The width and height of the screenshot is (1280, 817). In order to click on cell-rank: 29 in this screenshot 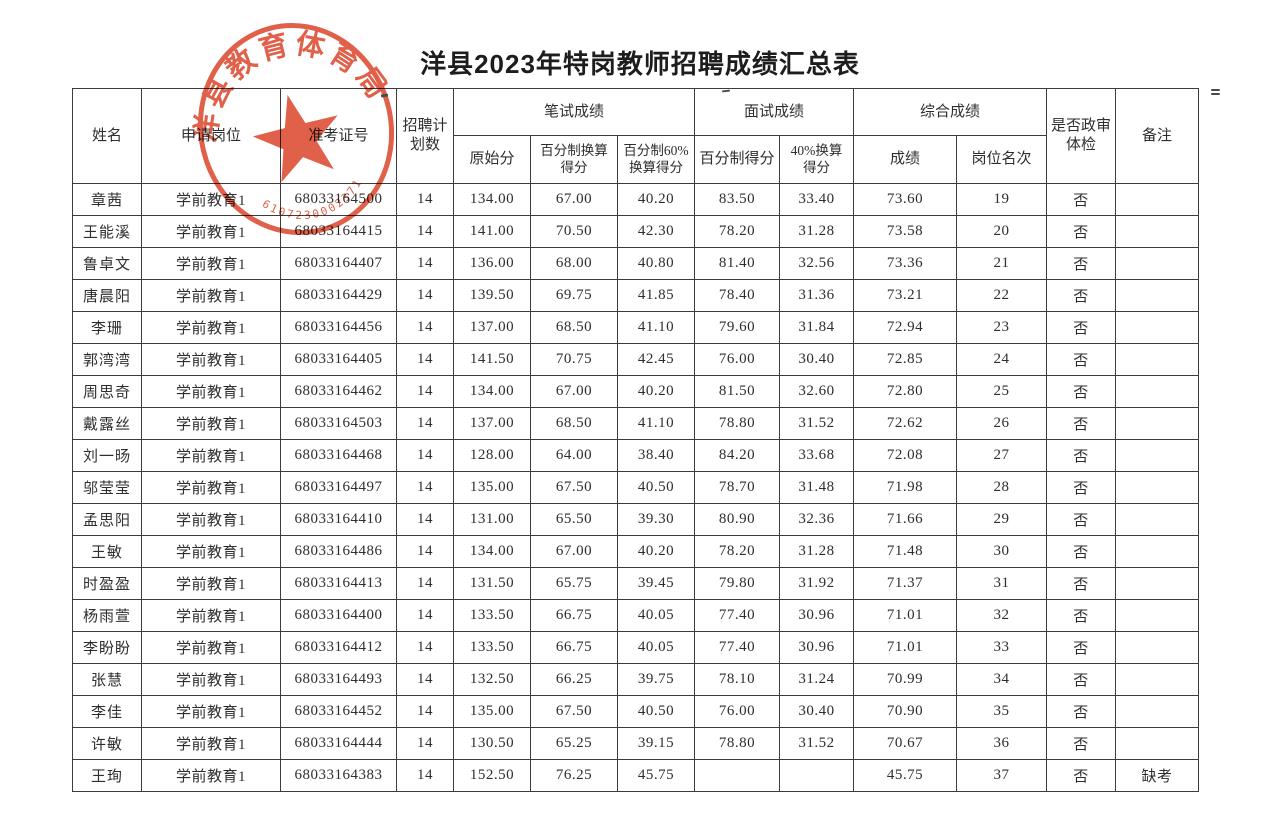, I will do `click(1002, 519)`.